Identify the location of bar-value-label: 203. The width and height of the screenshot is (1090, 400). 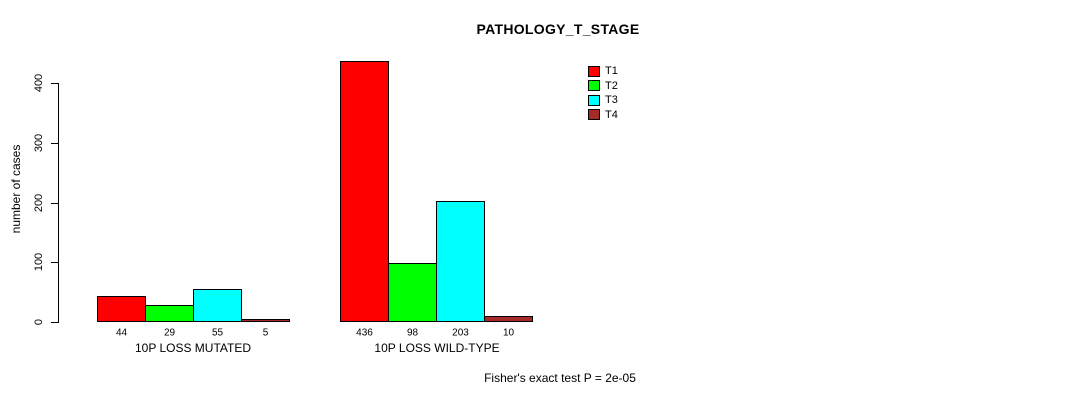
(460, 333).